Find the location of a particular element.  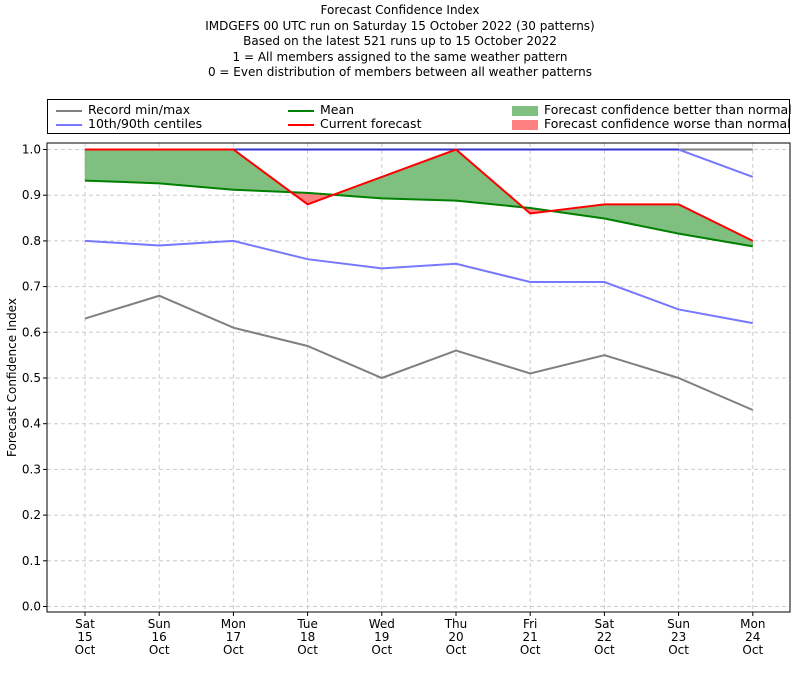

legend-label-current: Current forecast is located at coordinates (371, 123).